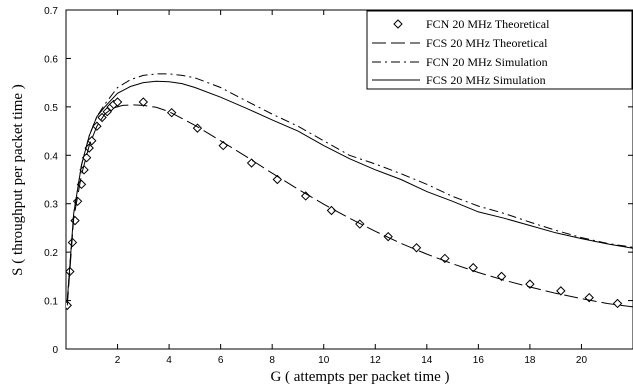 This screenshot has width=633, height=389. What do you see at coordinates (487, 43) in the screenshot?
I see `legend-label: FCS 20 MHz Theoretical` at bounding box center [487, 43].